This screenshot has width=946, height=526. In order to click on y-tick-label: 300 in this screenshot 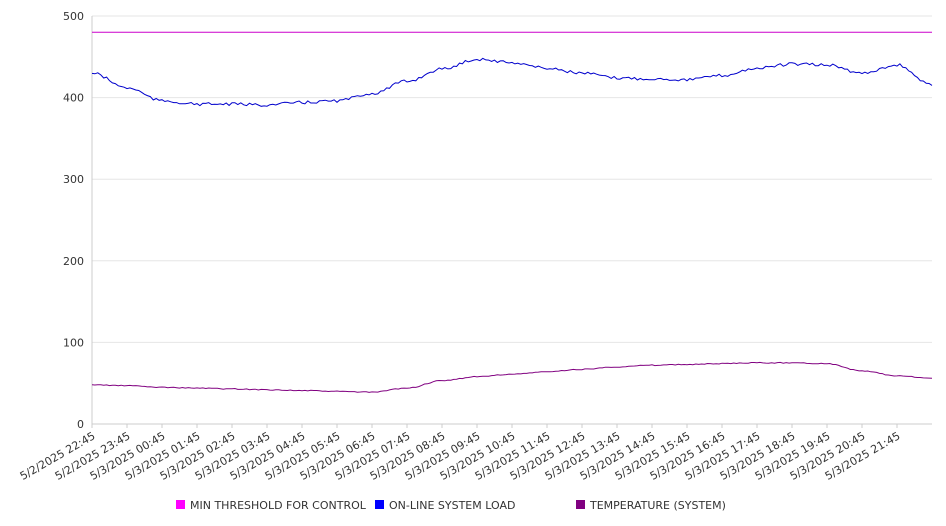, I will do `click(73, 179)`.